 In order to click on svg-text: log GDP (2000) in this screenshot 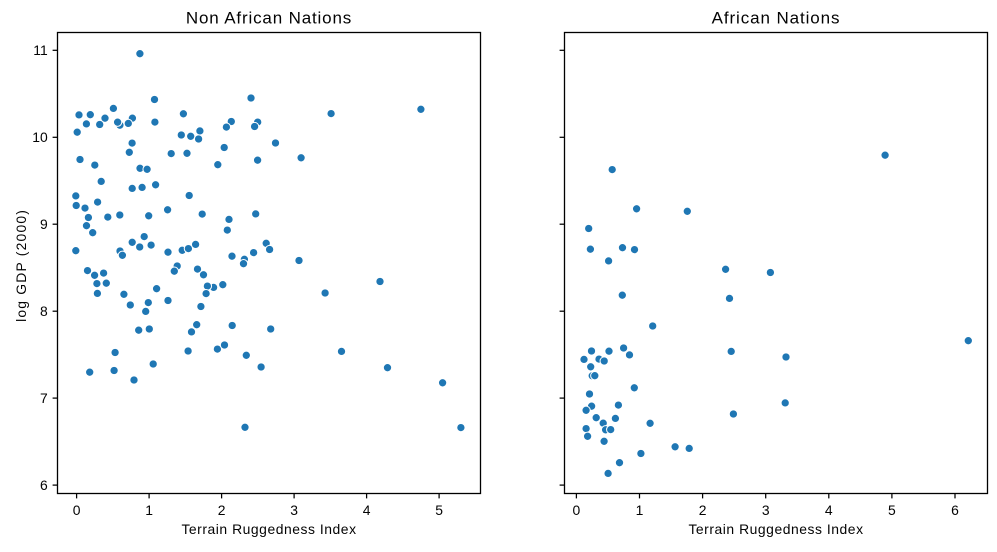, I will do `click(21, 265)`.